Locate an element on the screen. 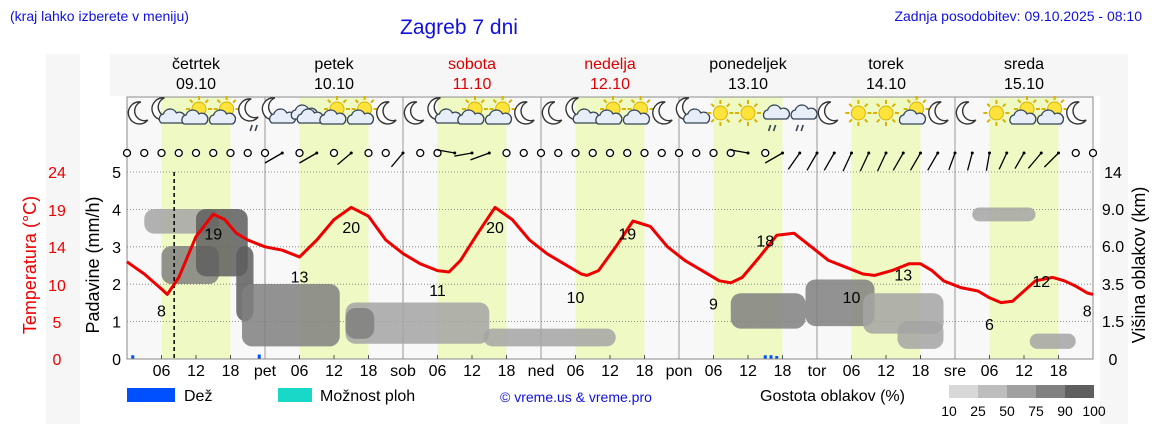 The width and height of the screenshot is (1152, 443). temp-label: 10 is located at coordinates (852, 298).